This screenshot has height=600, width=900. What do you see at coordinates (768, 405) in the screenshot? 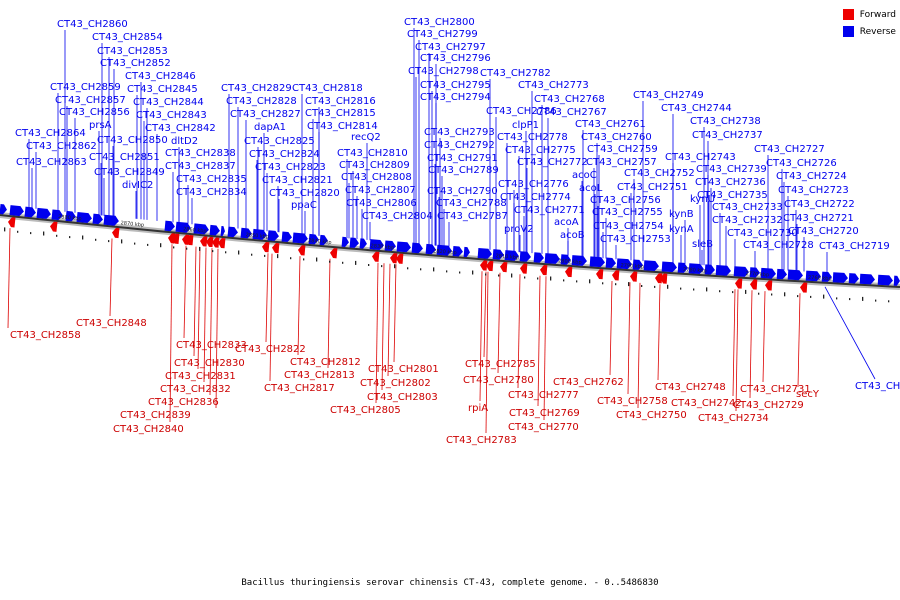
I see `forward-gene-label: CT43_CH2729` at bounding box center [768, 405].